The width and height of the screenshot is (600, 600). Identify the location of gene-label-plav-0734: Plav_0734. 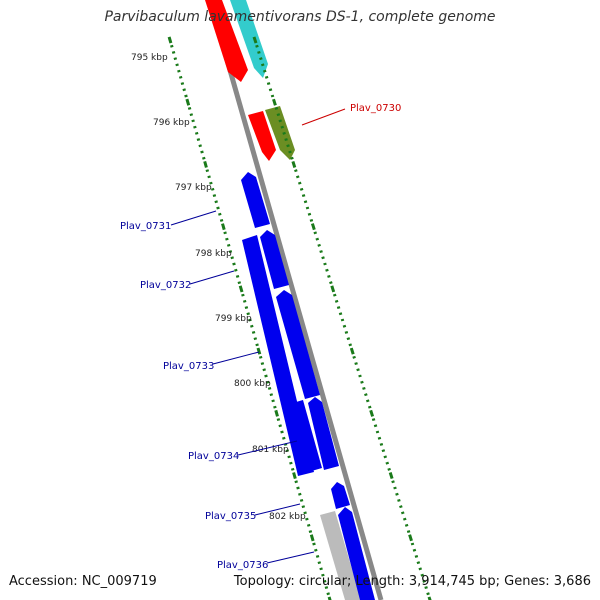
(213, 456).